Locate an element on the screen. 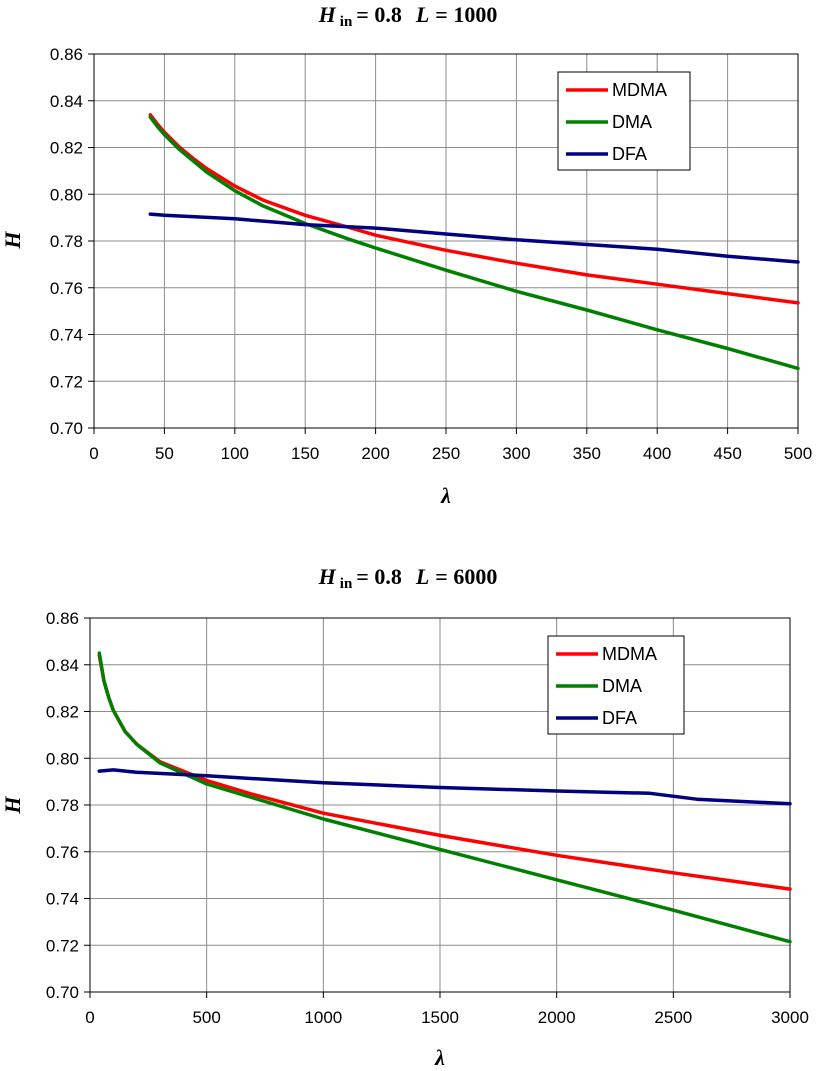 This screenshot has height=1071, width=817. chart-1-ylabel: H is located at coordinates (12, 240).